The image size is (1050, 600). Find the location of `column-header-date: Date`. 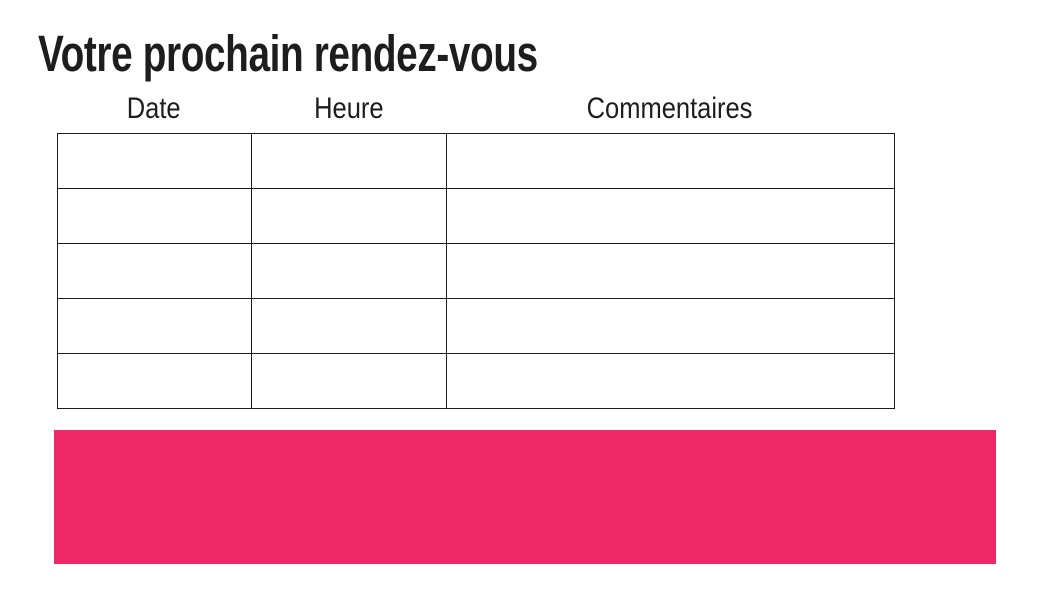

column-header-date: Date is located at coordinates (154, 109).